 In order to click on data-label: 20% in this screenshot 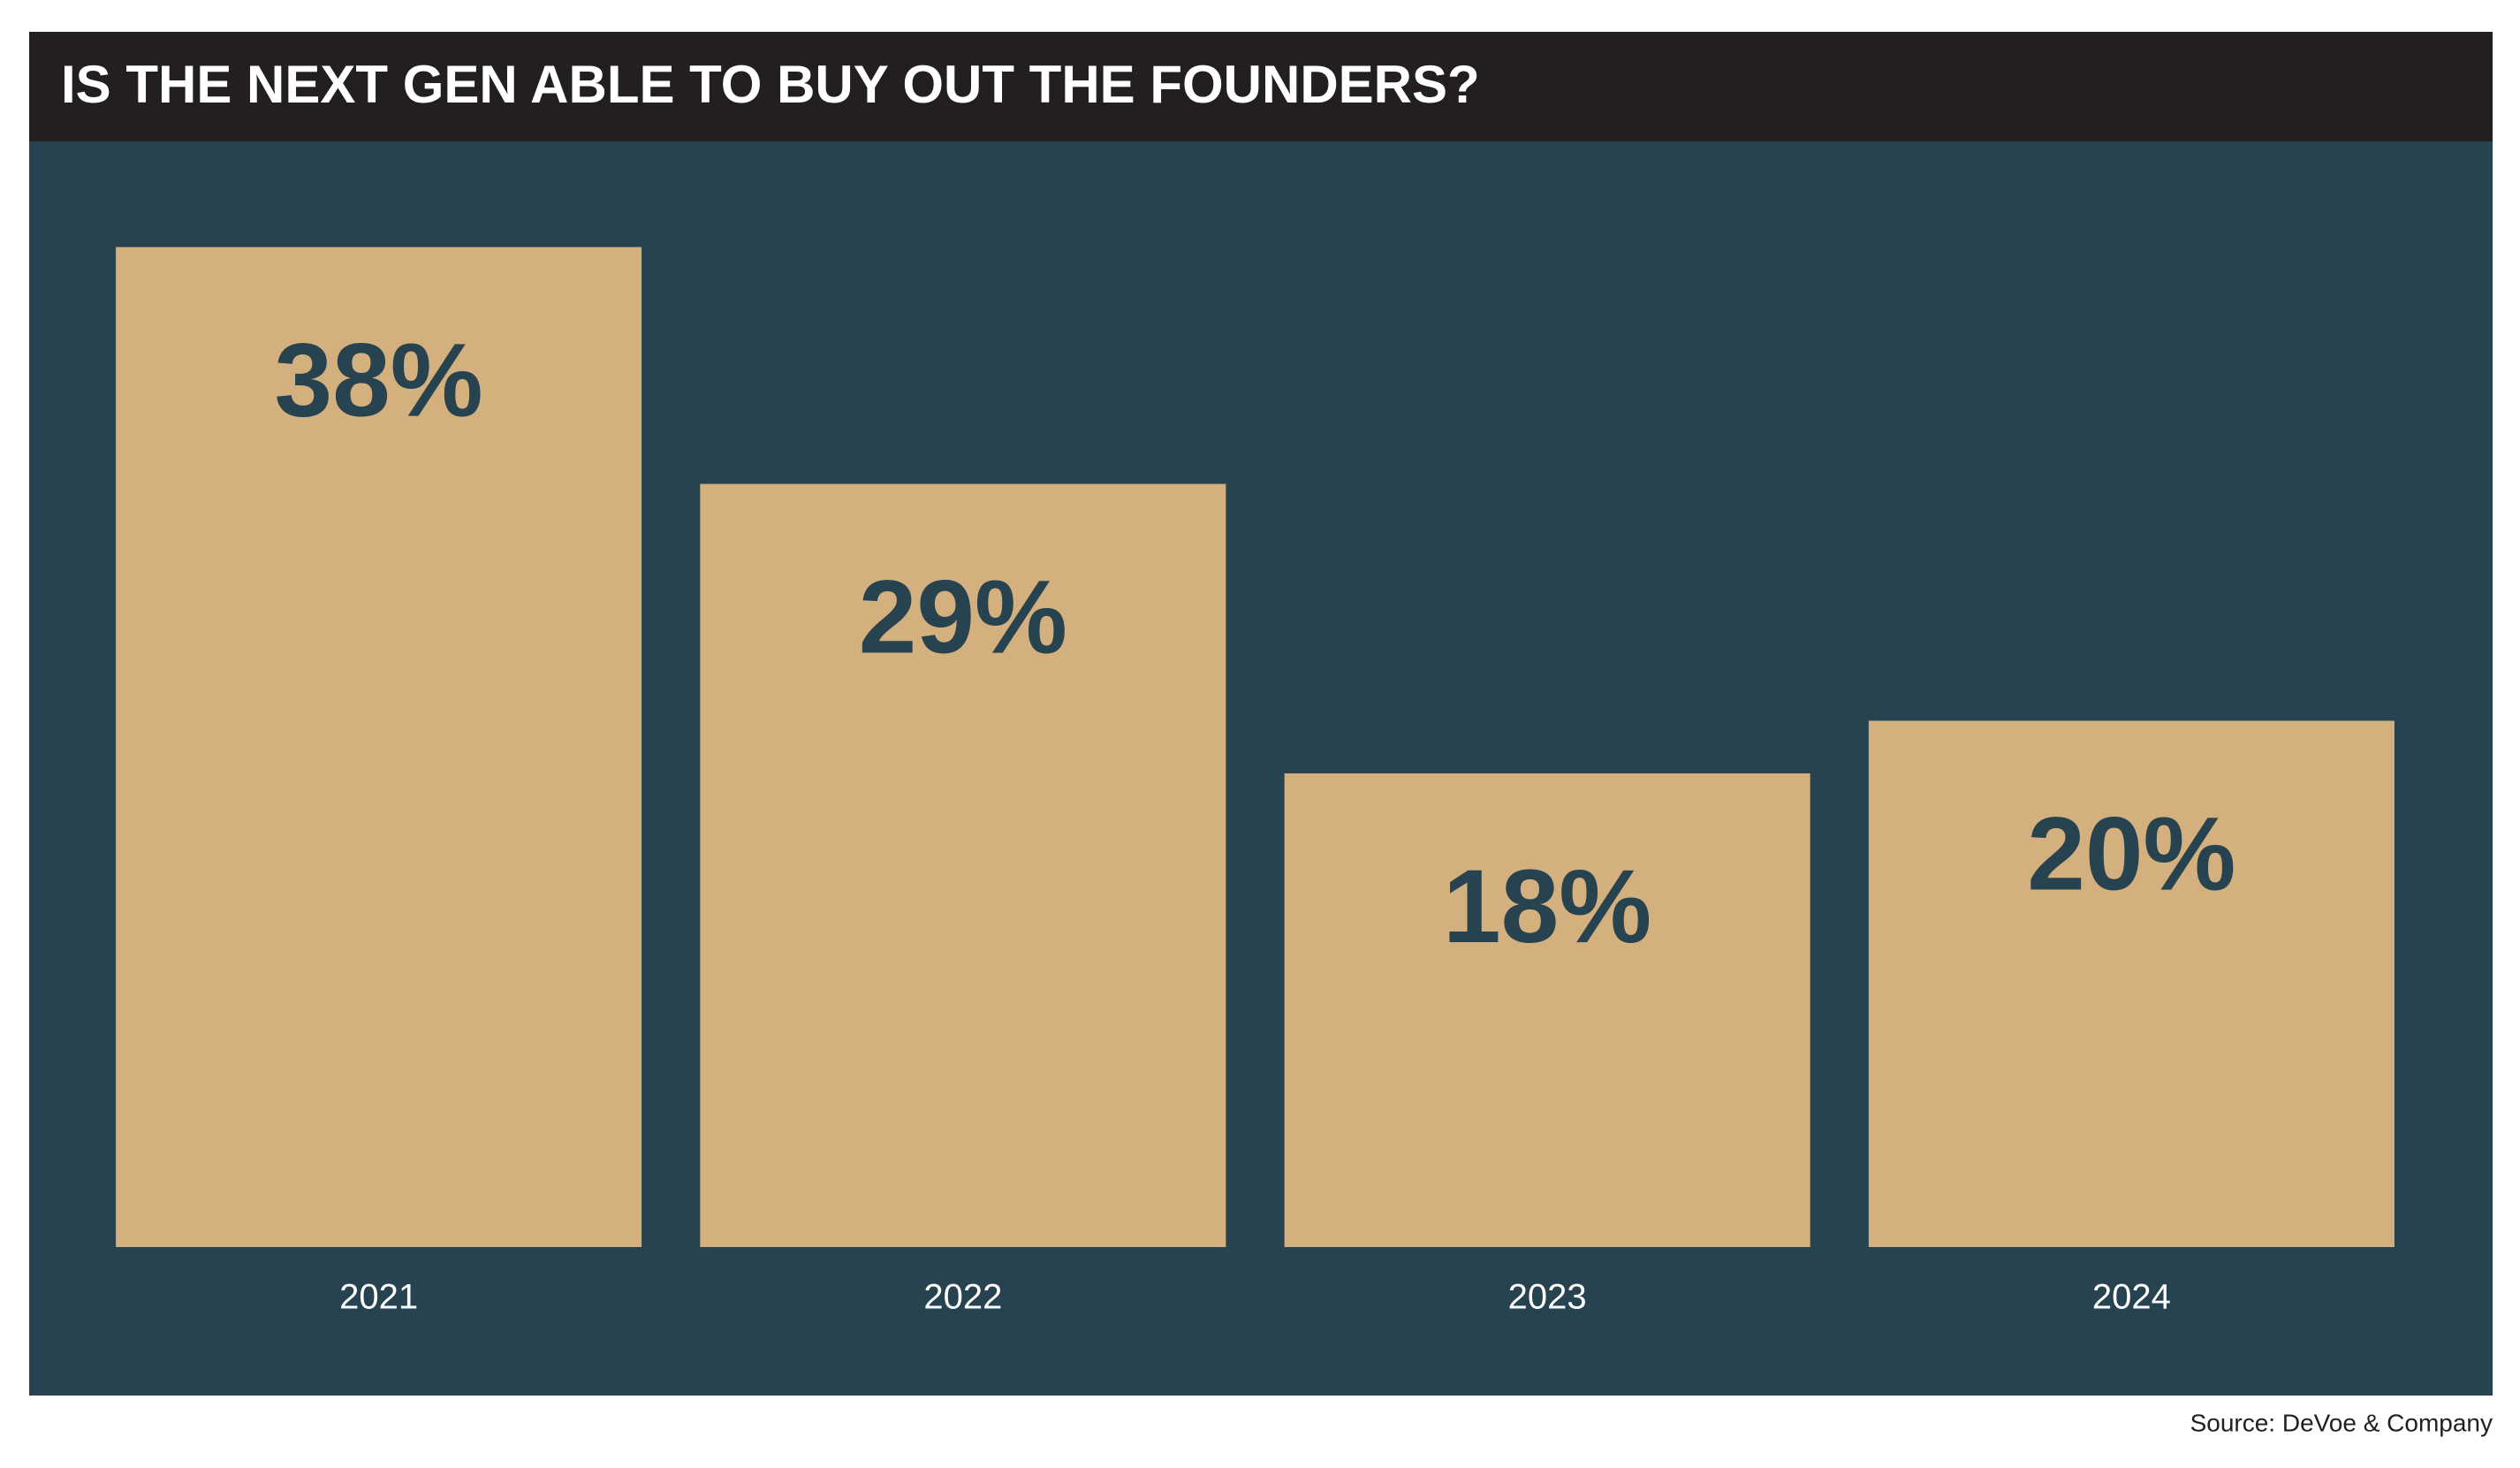, I will do `click(2131, 855)`.